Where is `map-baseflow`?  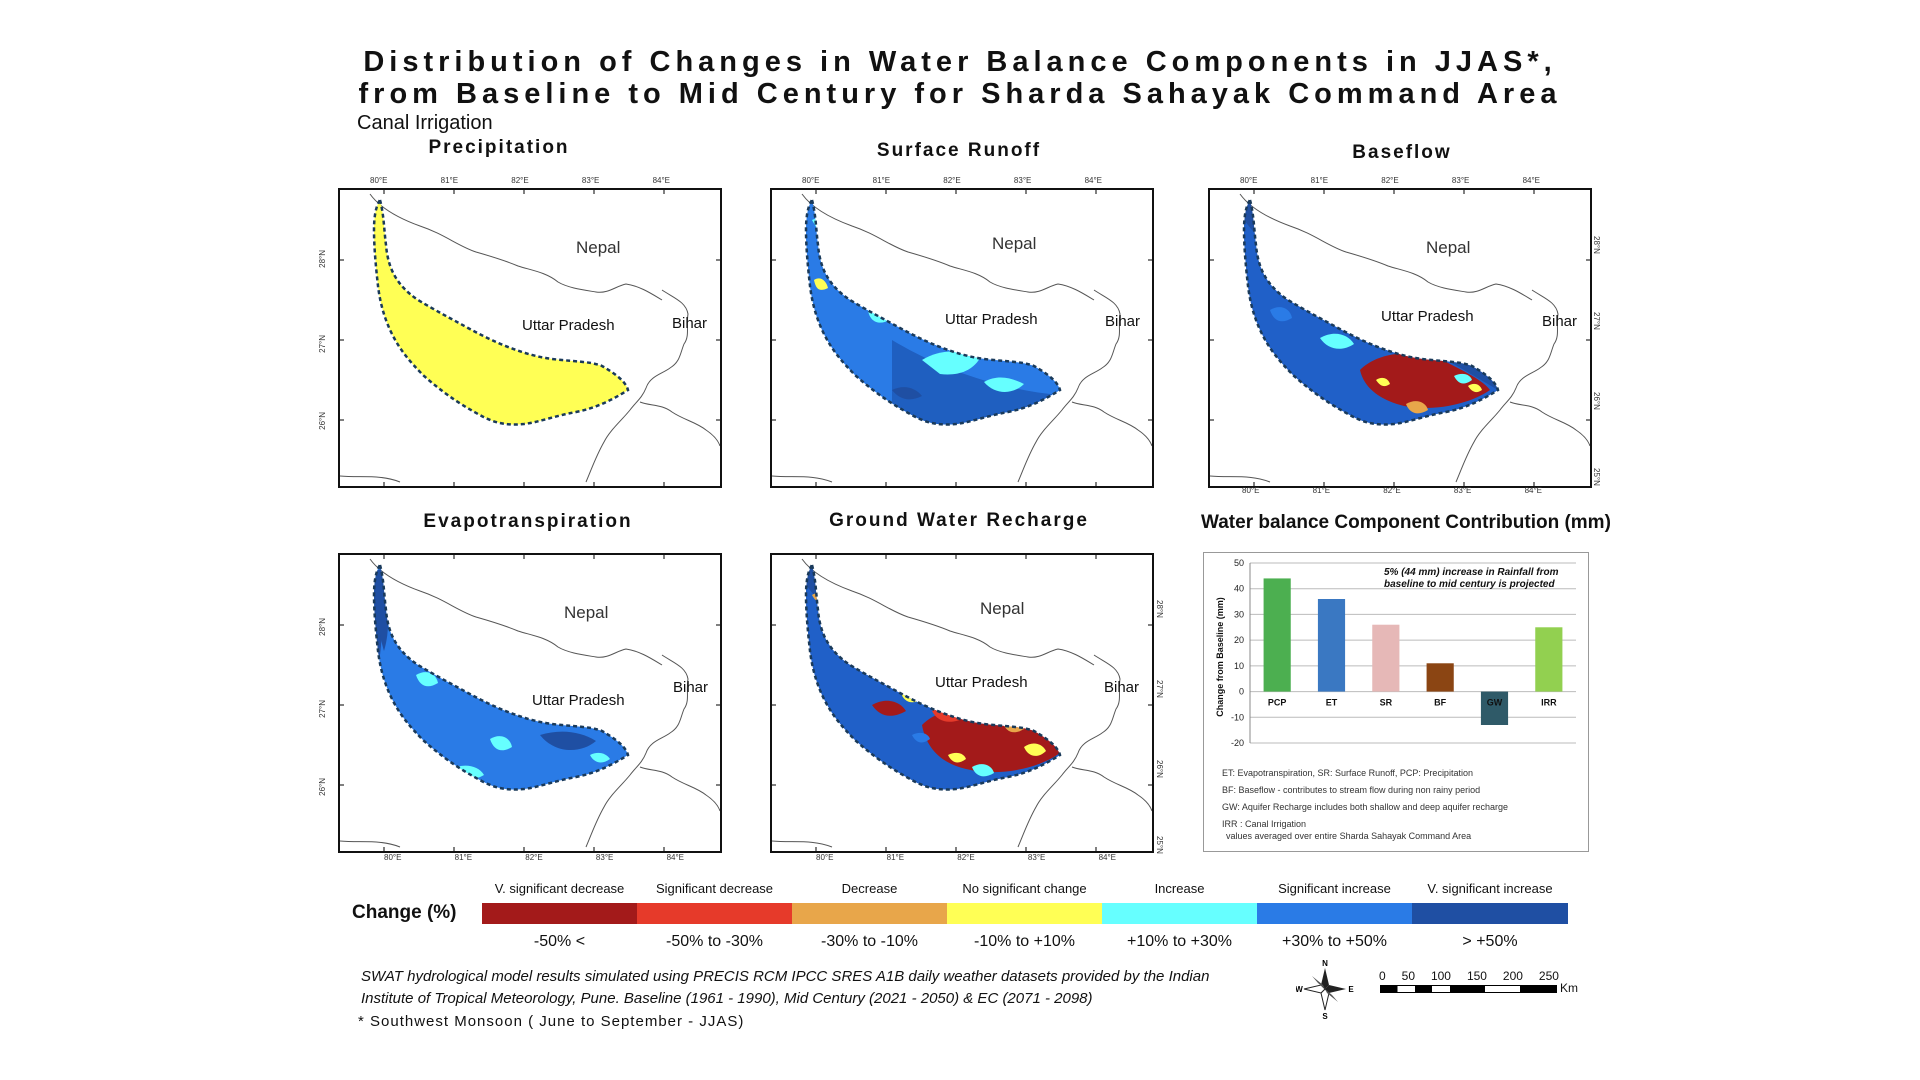 map-baseflow is located at coordinates (1400, 338).